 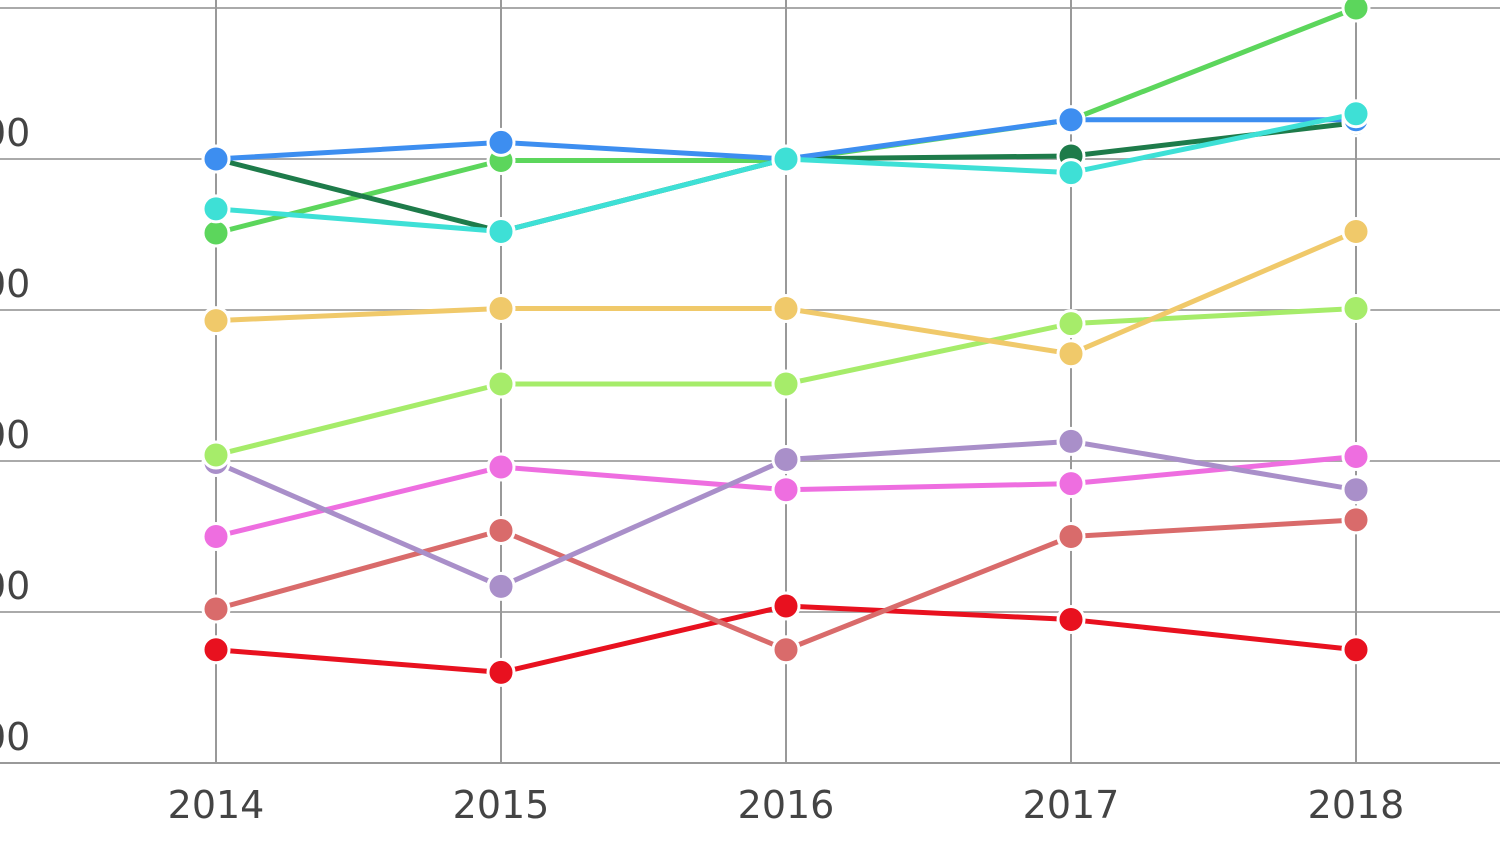 I want to click on x-tick-label: 2014, so click(x=216, y=805).